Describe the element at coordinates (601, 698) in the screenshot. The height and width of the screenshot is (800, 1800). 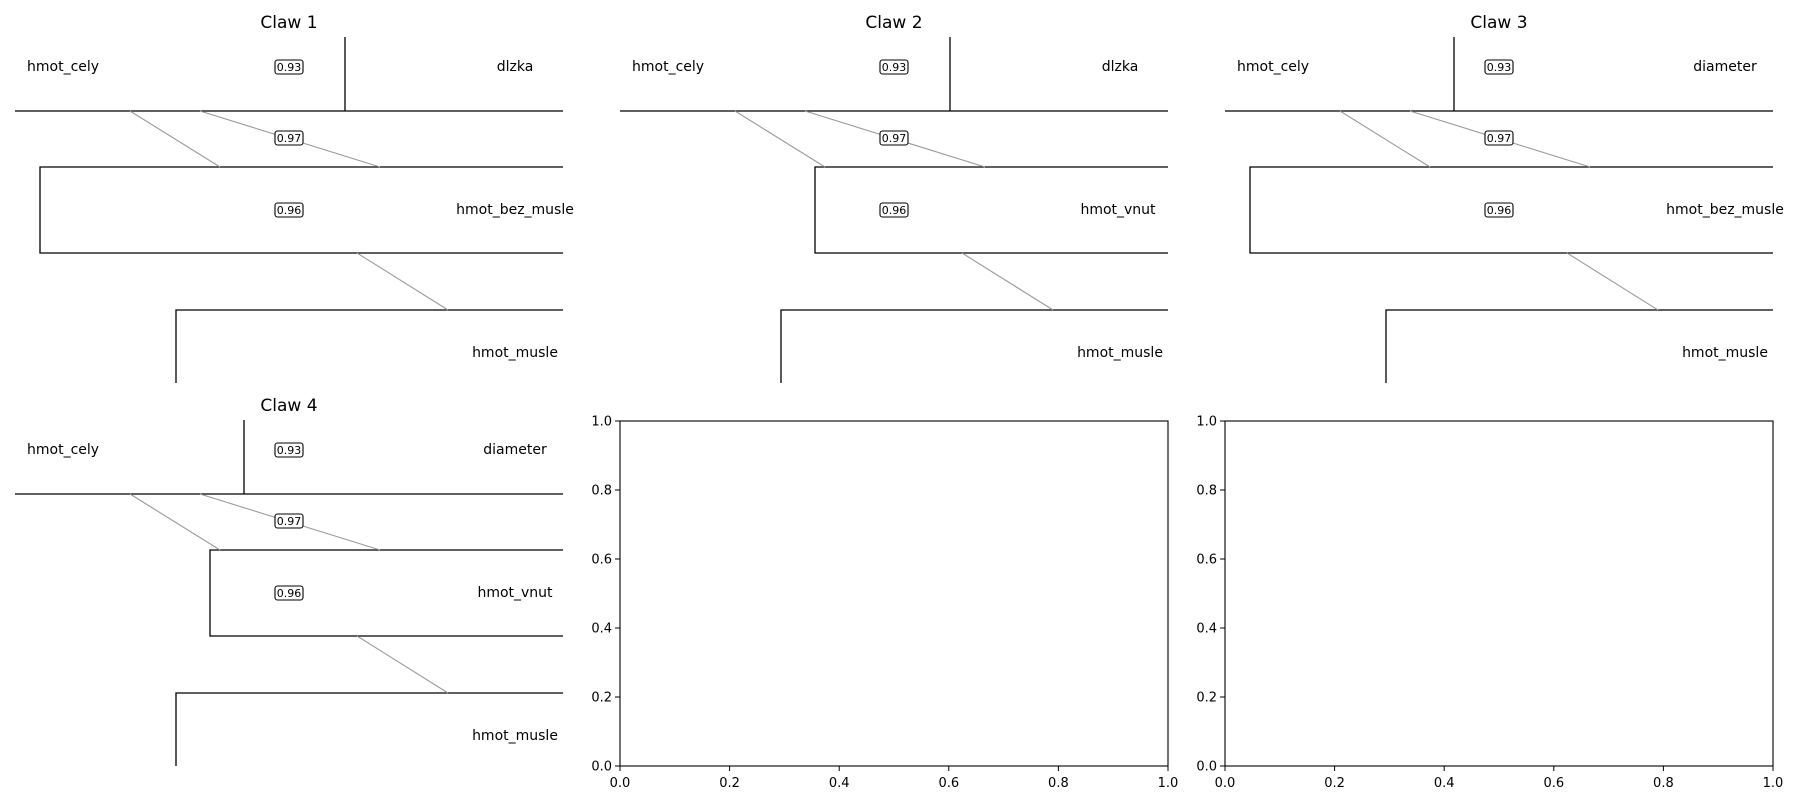
I see `y-tick-label: 0.2` at that location.